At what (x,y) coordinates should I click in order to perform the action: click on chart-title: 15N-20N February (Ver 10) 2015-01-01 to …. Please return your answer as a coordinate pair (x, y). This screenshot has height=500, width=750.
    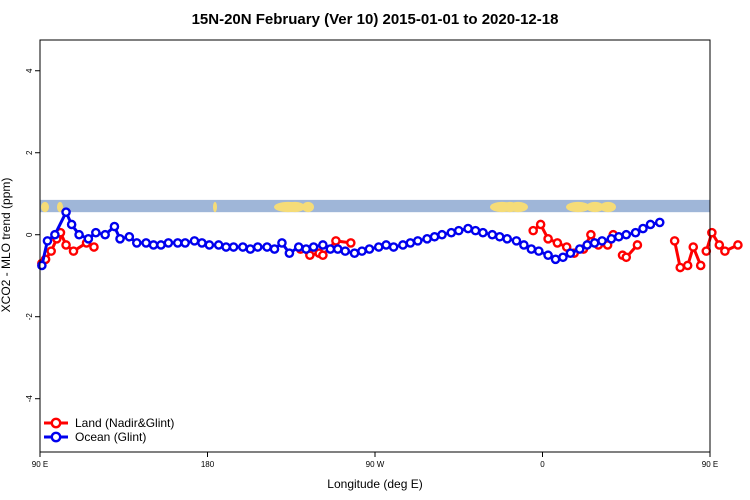
    Looking at the image, I should click on (375, 19).